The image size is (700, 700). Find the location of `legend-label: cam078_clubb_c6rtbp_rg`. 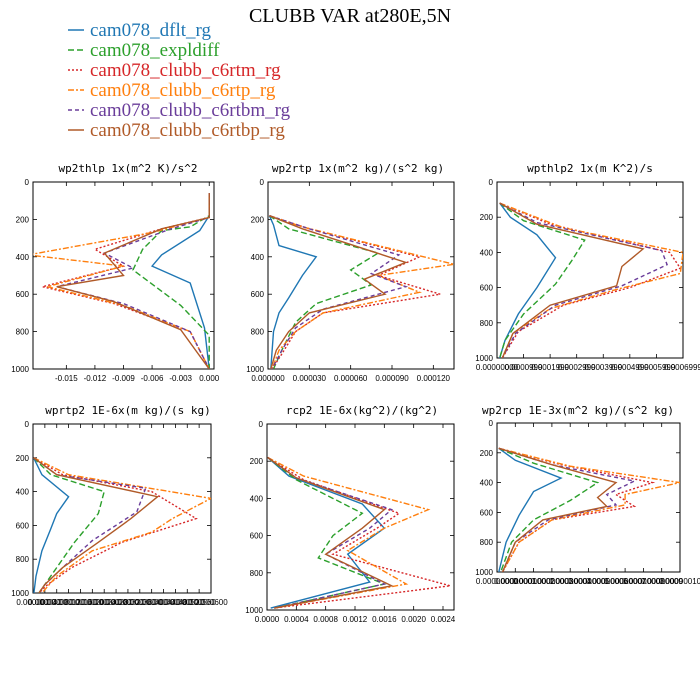

legend-label: cam078_clubb_c6rtbp_rg is located at coordinates (187, 130).